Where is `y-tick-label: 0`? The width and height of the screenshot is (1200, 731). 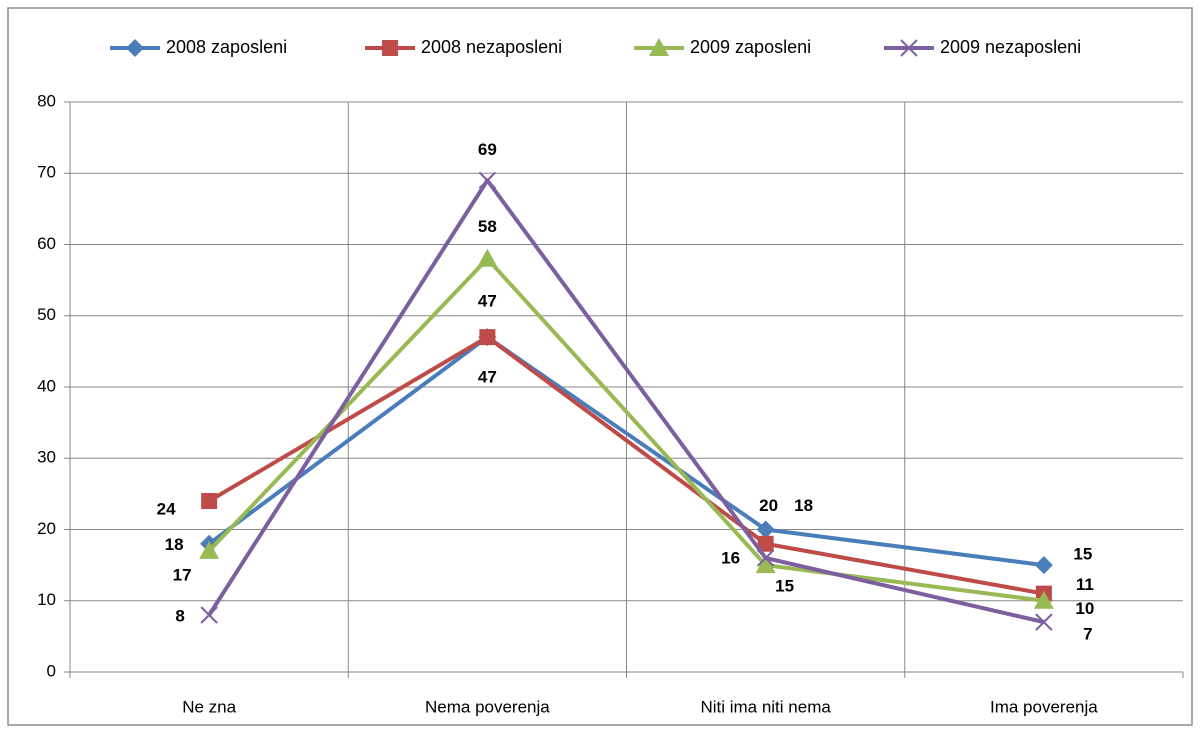
y-tick-label: 0 is located at coordinates (51, 670).